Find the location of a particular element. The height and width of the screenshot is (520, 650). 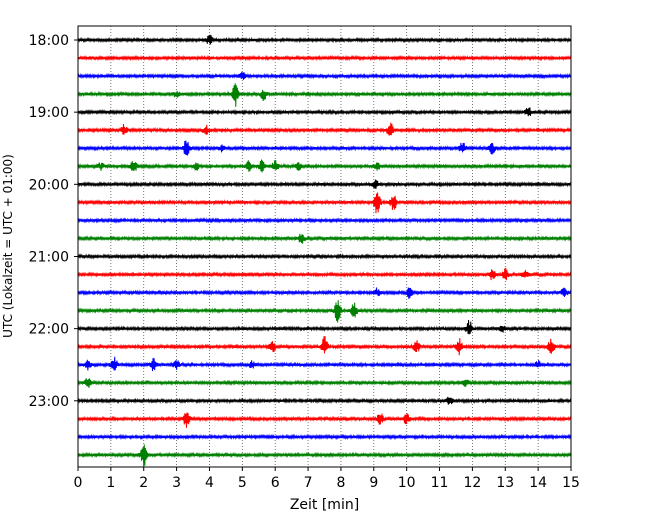

x-tick-label: 6 is located at coordinates (275, 483).